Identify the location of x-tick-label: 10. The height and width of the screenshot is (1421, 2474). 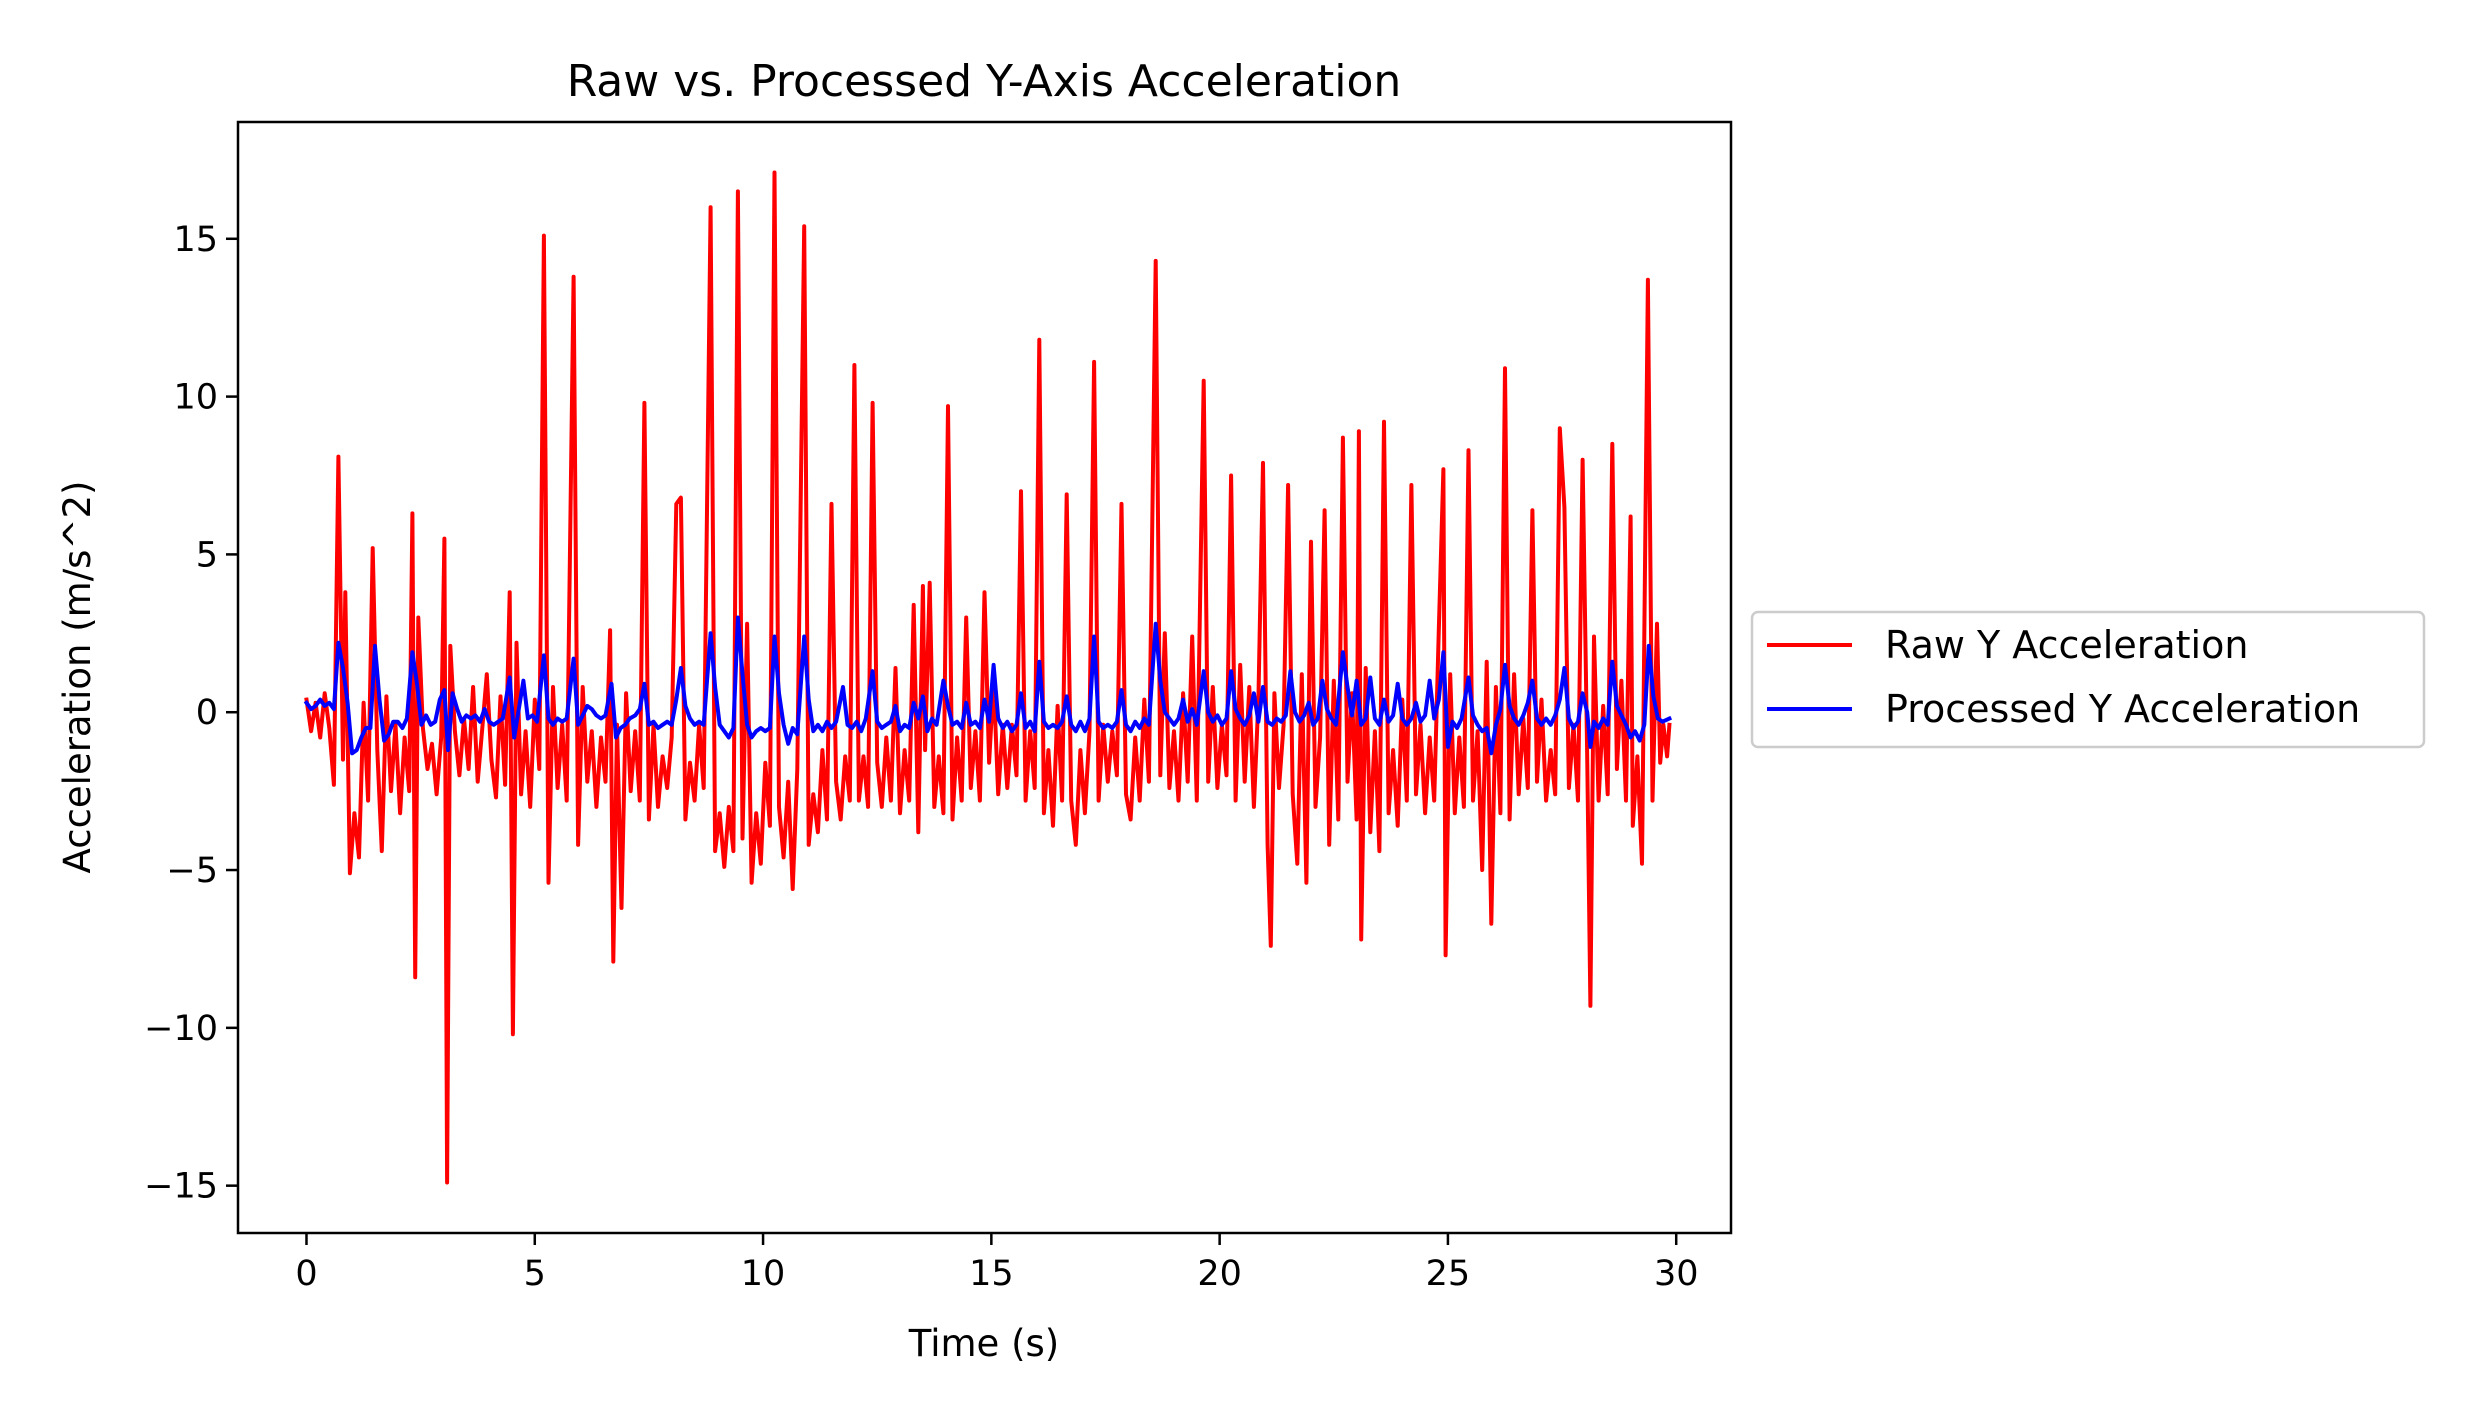
(763, 1274).